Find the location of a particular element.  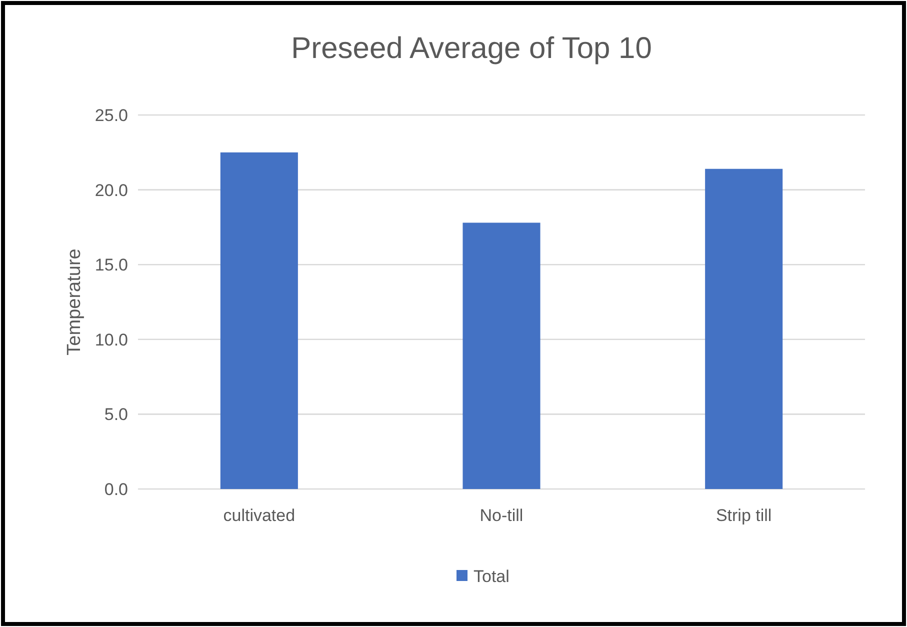

x-tick-label: No-till is located at coordinates (502, 515).